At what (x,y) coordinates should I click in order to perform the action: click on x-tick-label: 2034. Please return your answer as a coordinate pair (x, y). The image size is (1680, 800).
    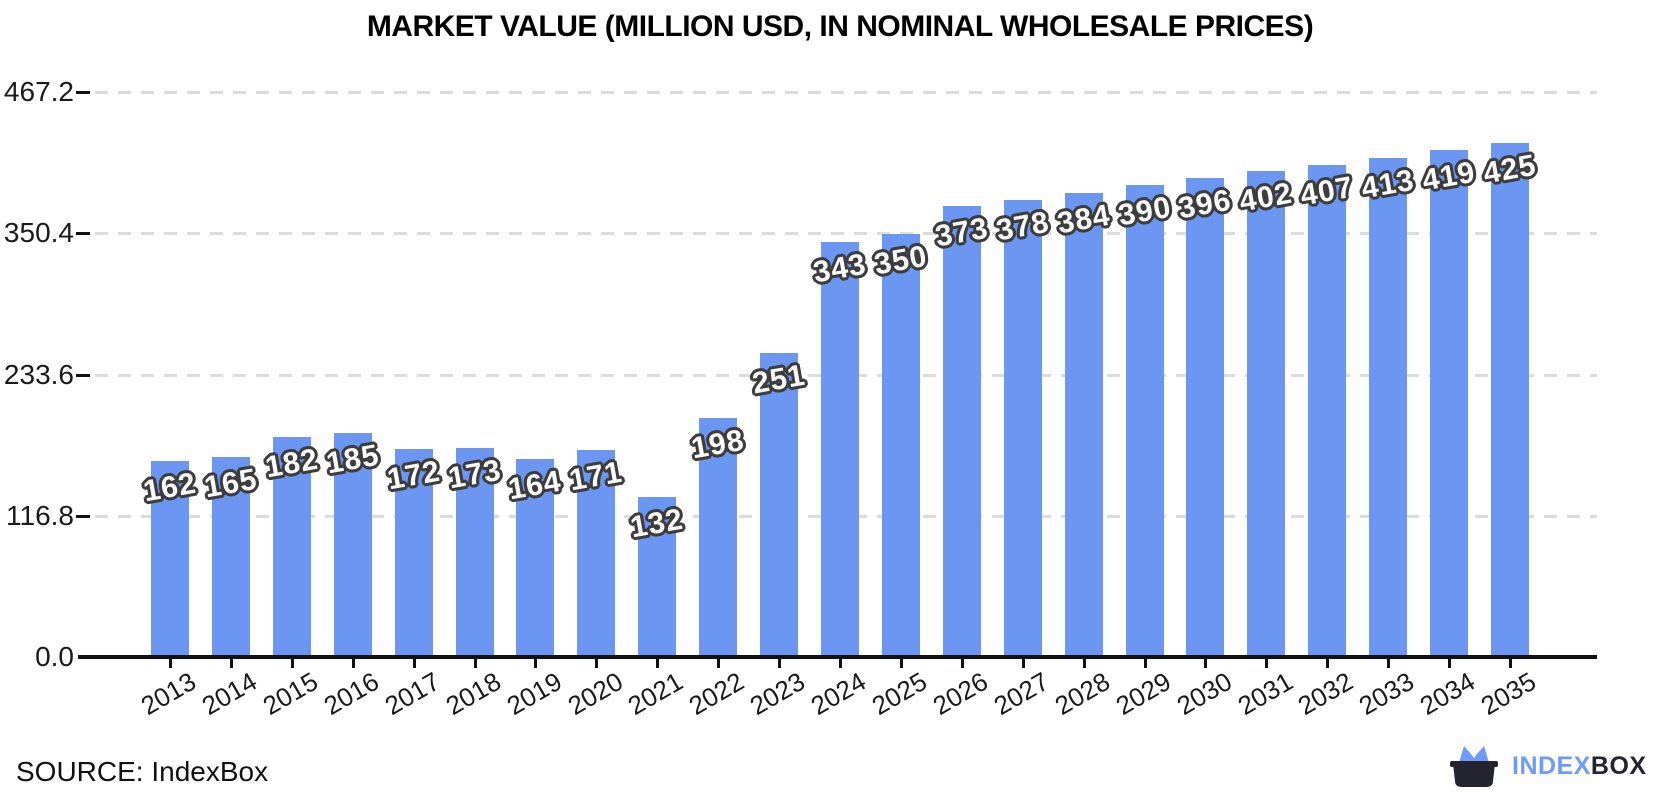
    Looking at the image, I should click on (1448, 693).